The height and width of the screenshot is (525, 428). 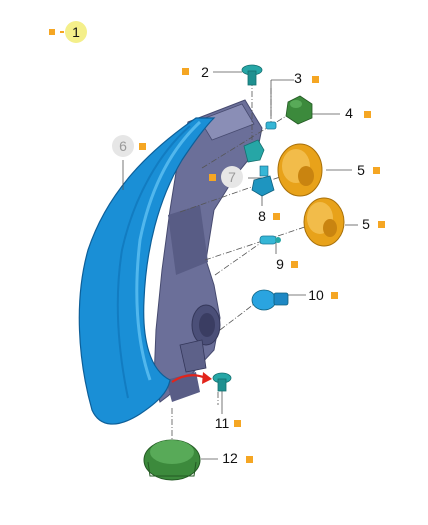 What do you see at coordinates (358, 113) in the screenshot?
I see `callout-4: 4` at bounding box center [358, 113].